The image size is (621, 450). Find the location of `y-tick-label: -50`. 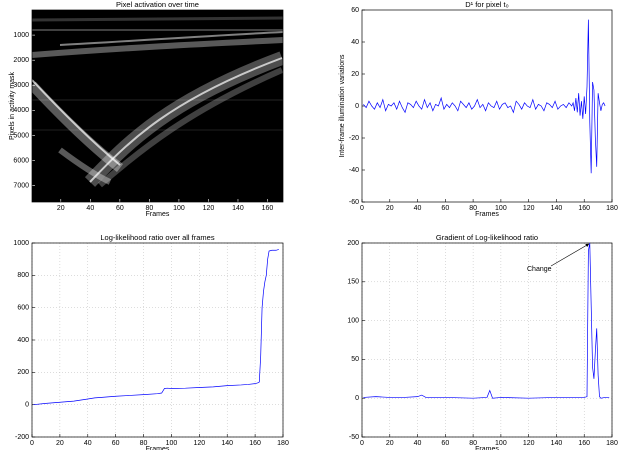

y-tick-label: -50 is located at coordinates (354, 437).